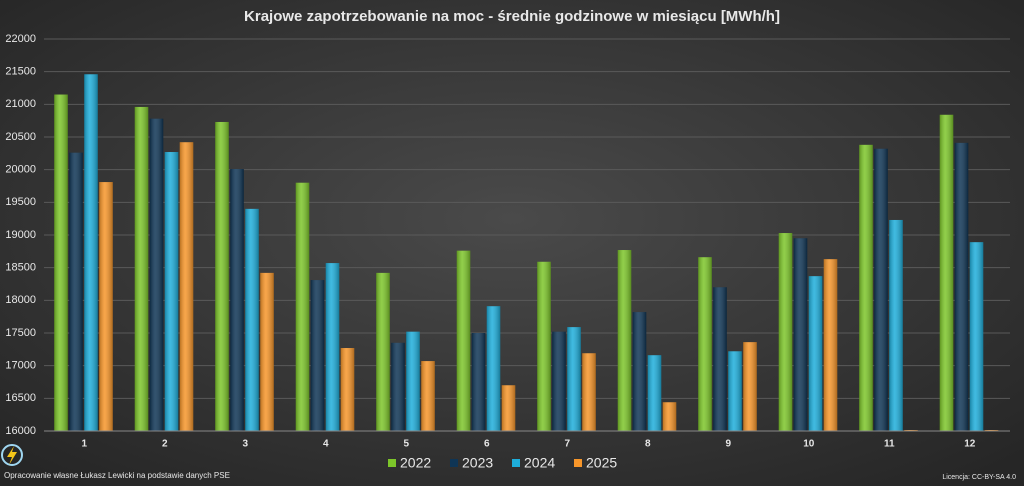 This screenshot has height=486, width=1024. Describe the element at coordinates (20, 235) in the screenshot. I see `y-tick-label: 19000` at that location.